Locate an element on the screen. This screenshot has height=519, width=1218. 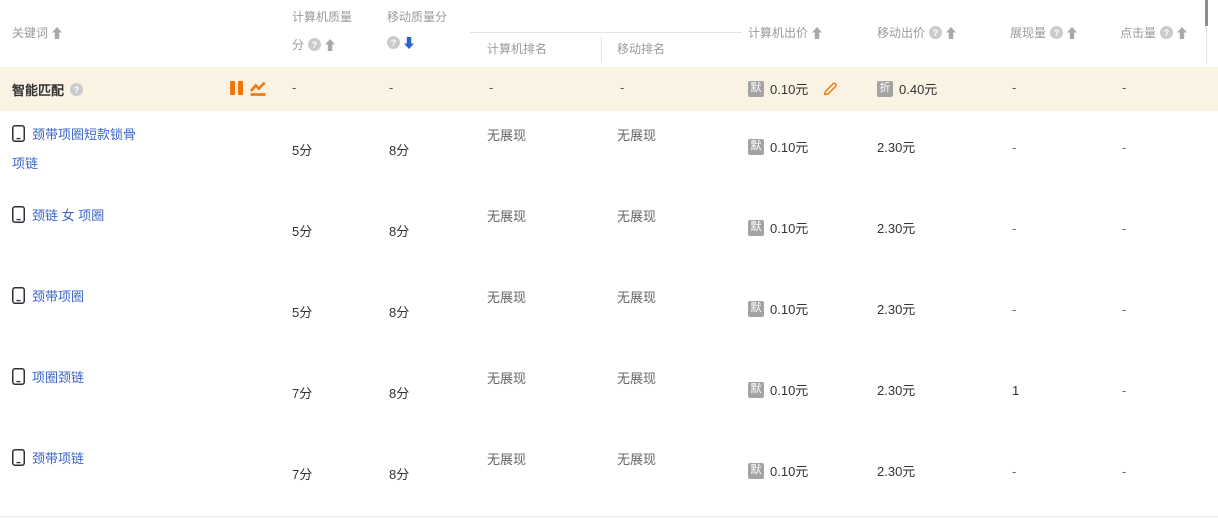
impressions-value: 1 is located at coordinates (1016, 390).